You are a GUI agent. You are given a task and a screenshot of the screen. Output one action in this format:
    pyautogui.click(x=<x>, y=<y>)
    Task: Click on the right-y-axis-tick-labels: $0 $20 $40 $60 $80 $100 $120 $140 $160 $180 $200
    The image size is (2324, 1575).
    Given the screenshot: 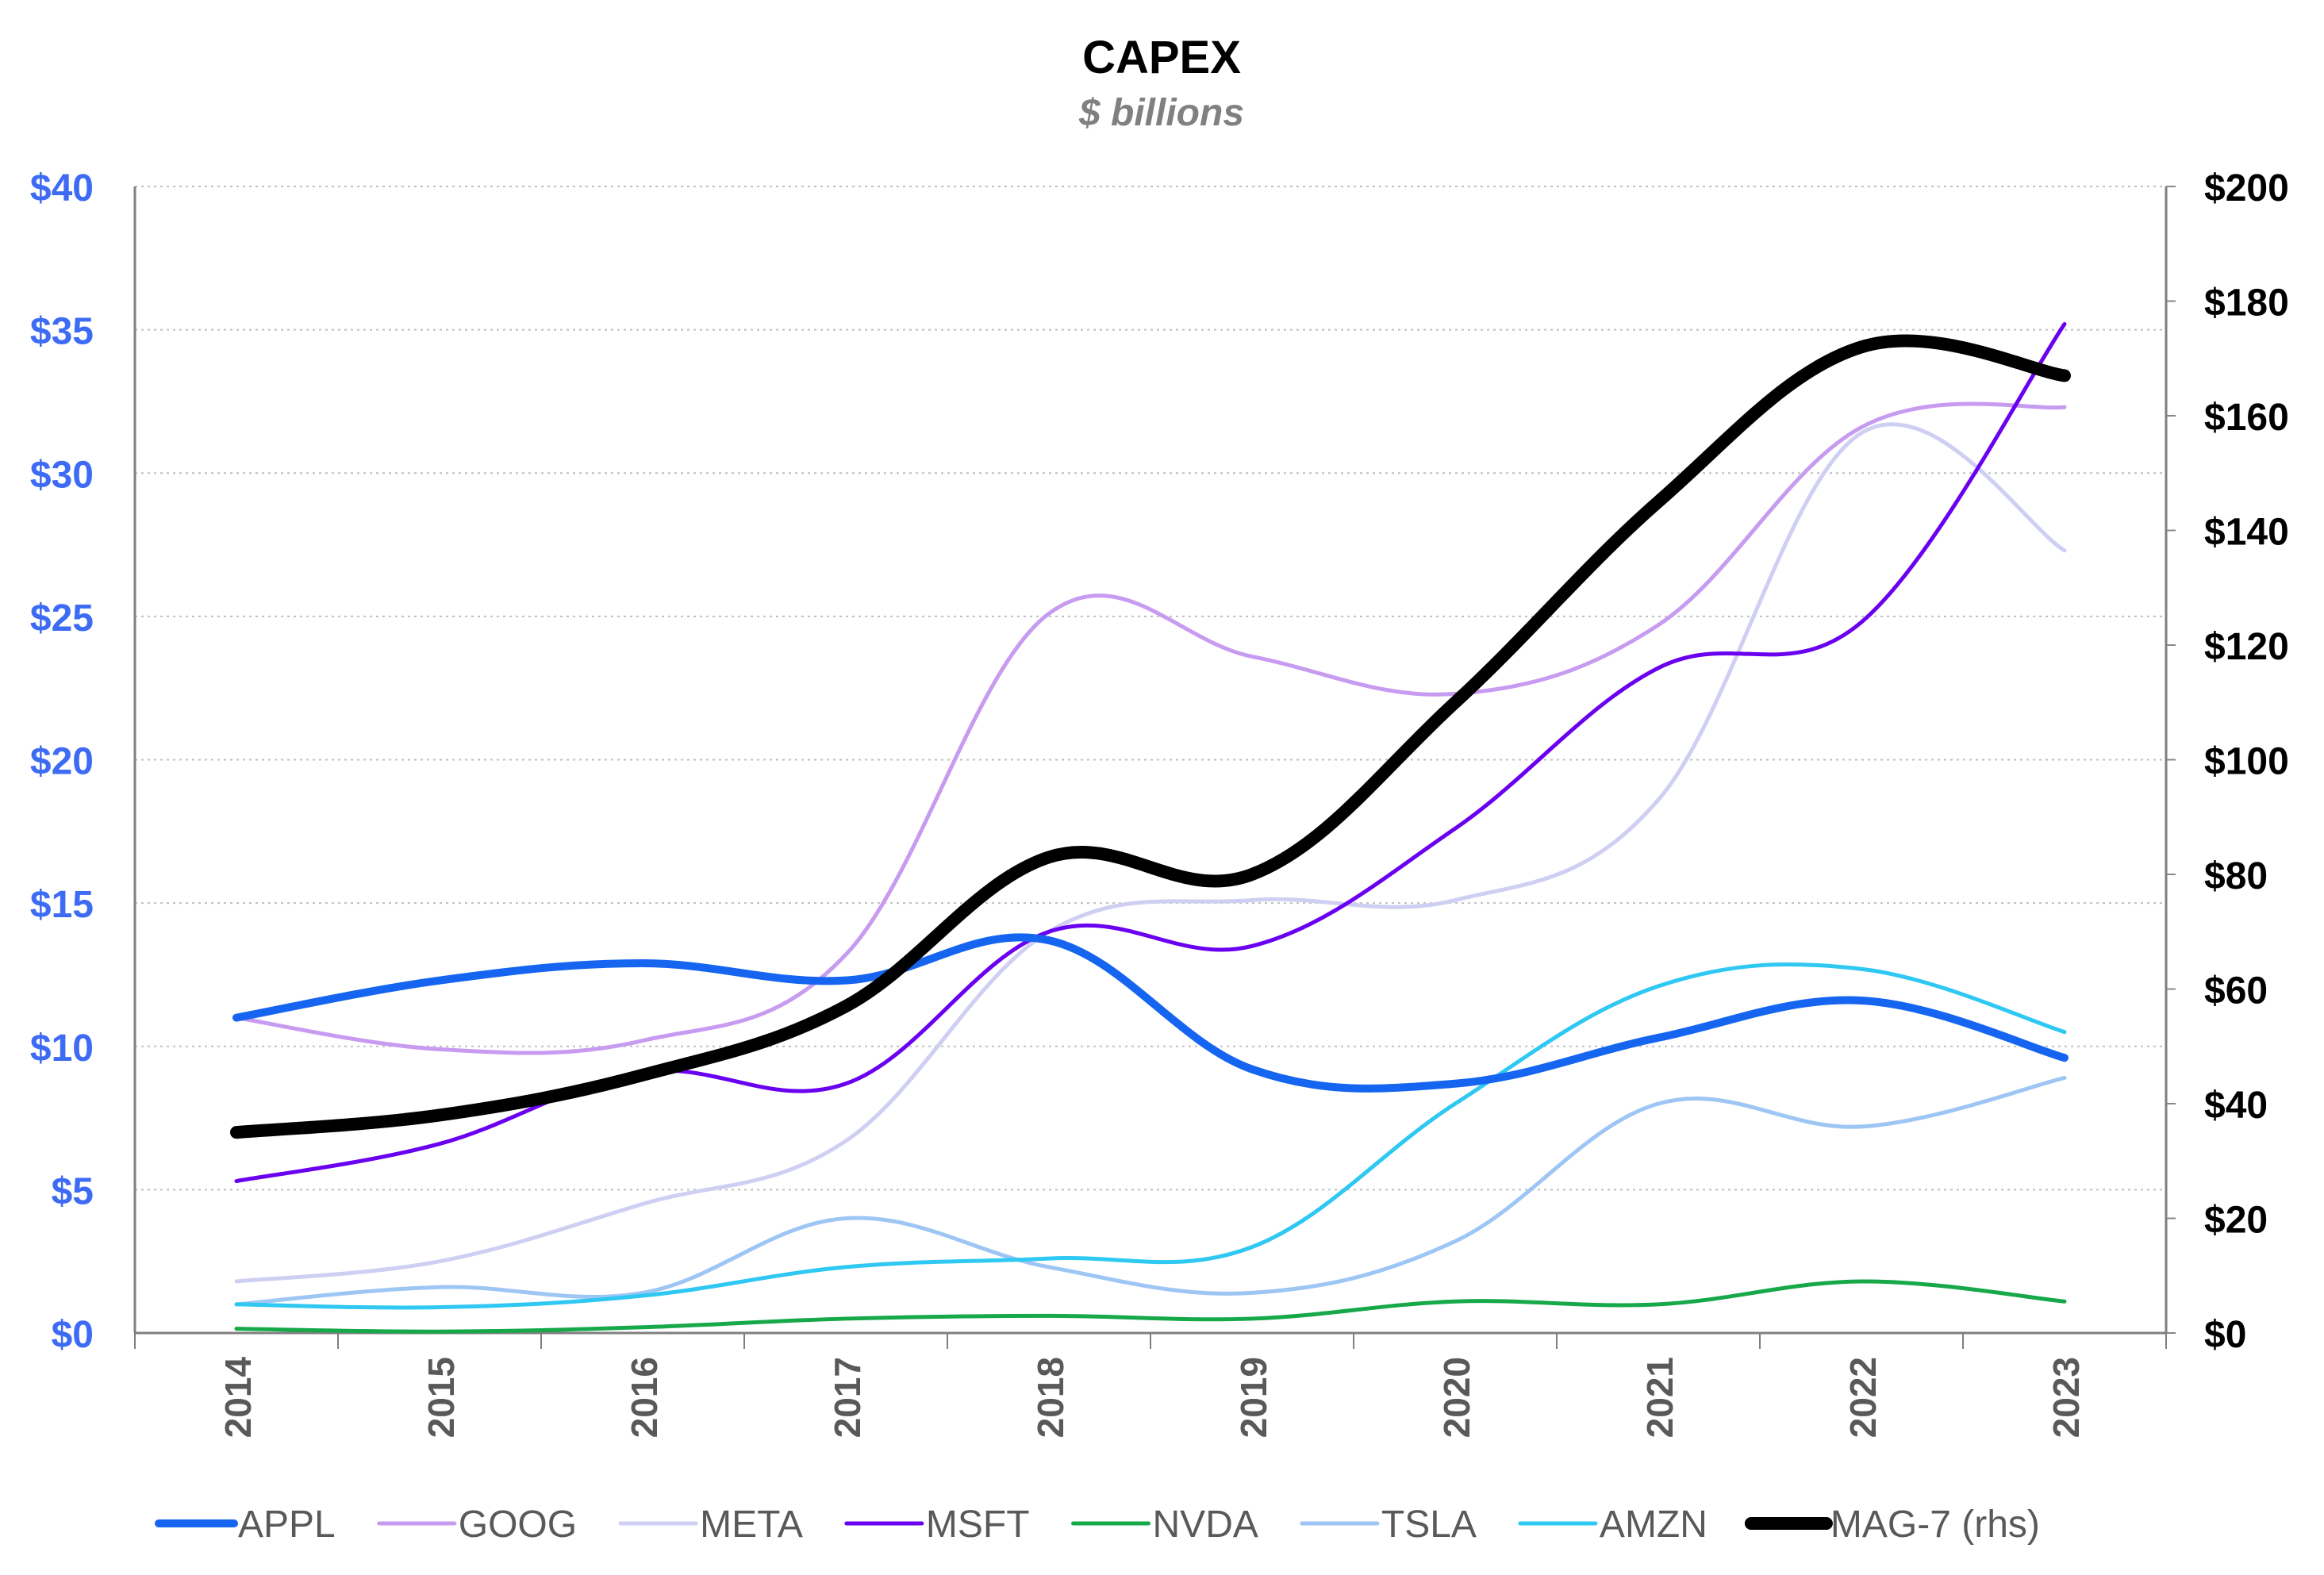 What is the action you would take?
    pyautogui.click(x=2246, y=761)
    